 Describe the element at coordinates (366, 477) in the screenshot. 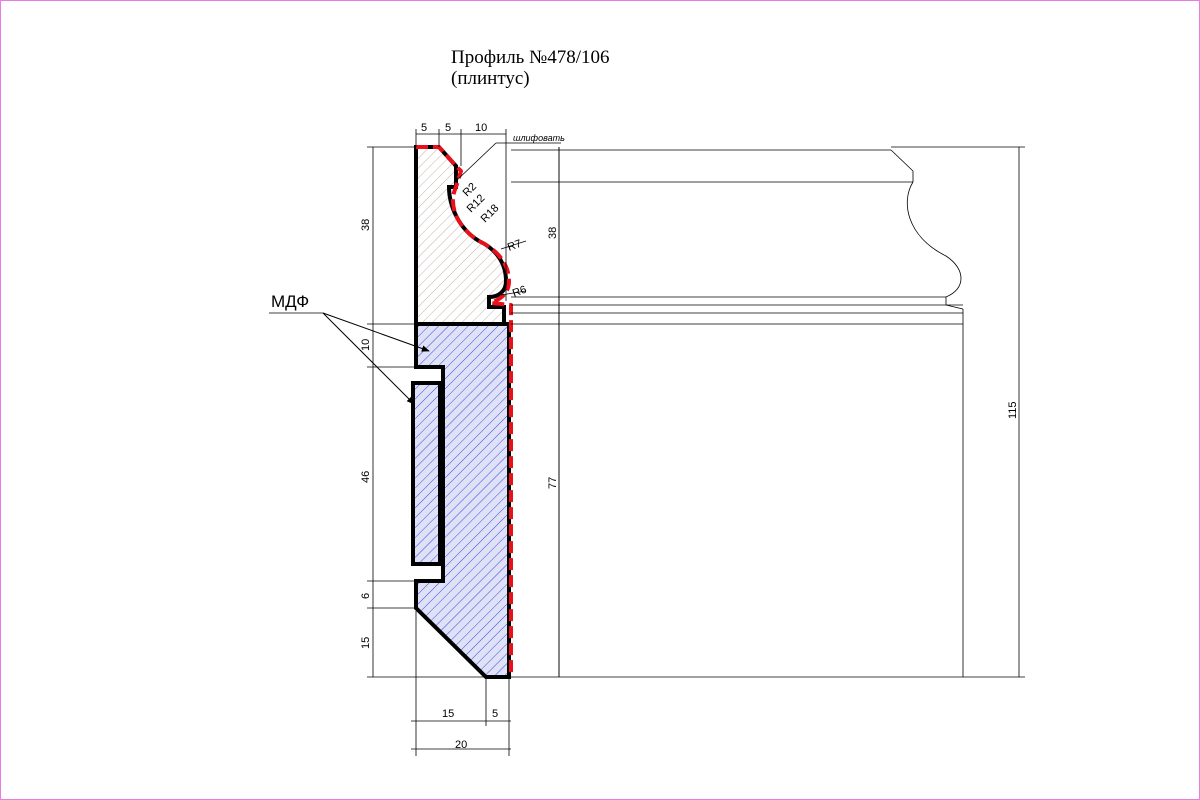

I see `dim-left-46: 46` at that location.